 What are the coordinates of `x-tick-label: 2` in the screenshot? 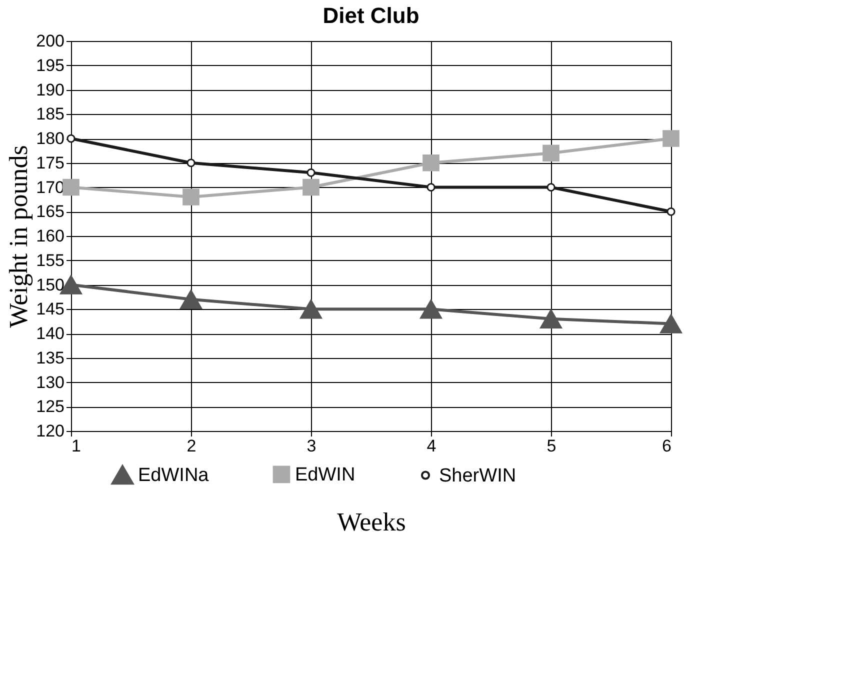 It's located at (191, 446).